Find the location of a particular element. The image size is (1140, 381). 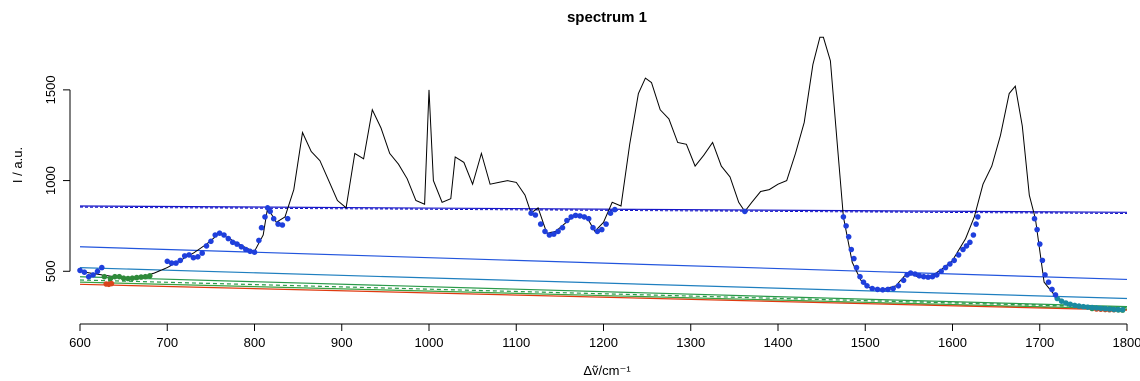

x-tick-label: 1500 is located at coordinates (865, 342).